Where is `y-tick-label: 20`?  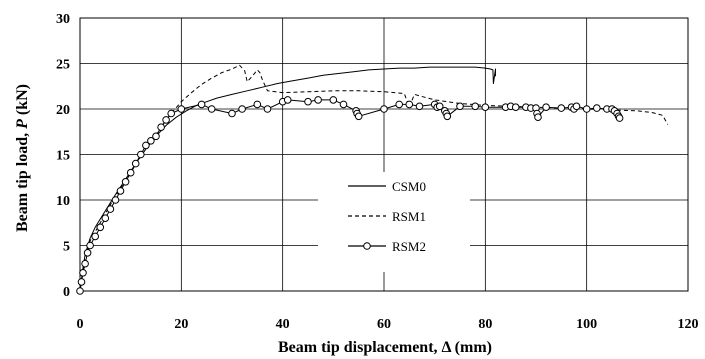
y-tick-label: 20 is located at coordinates (63, 110).